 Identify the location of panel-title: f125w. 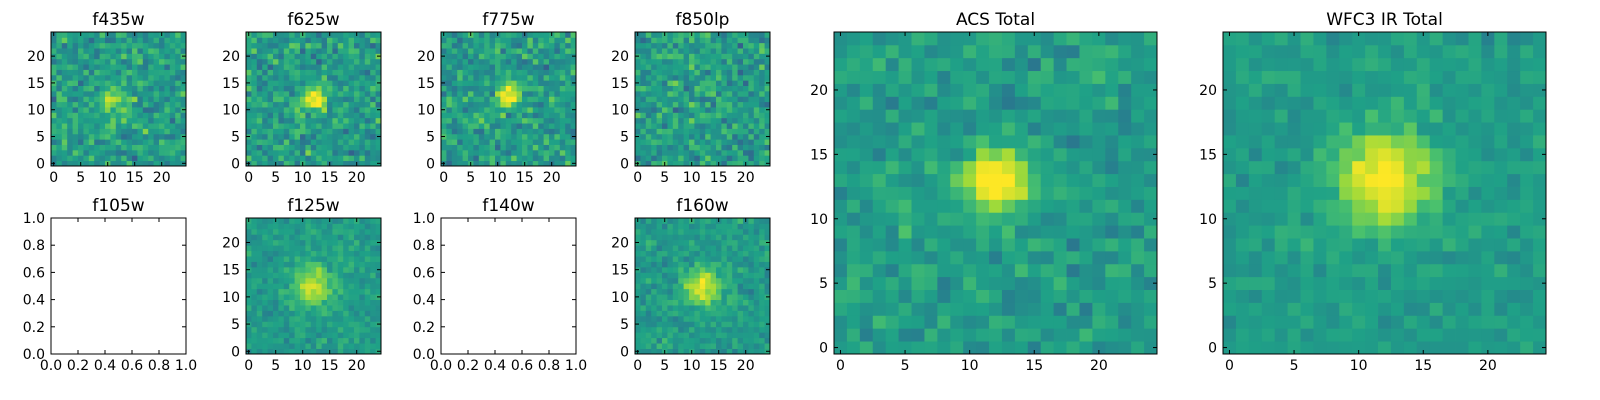
(313, 206).